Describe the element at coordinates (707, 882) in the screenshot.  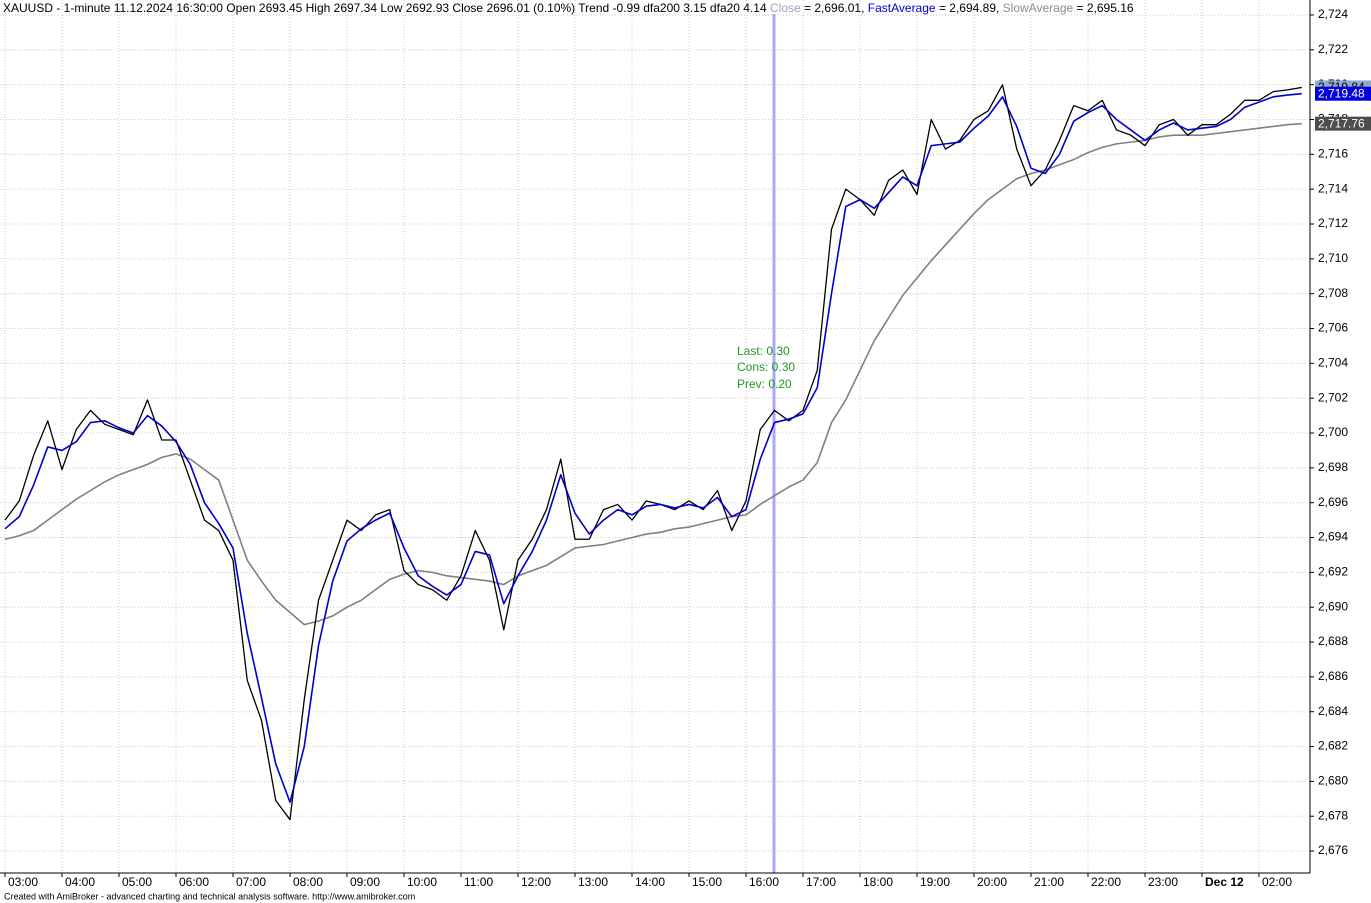
I see `x-tick-label: 15:00` at that location.